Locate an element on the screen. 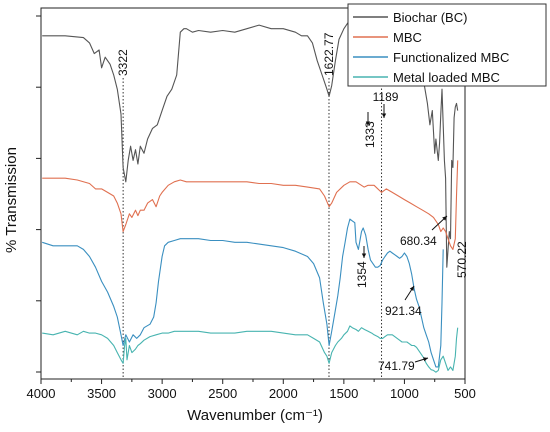 The image size is (550, 432). legend-label-1: Biochar (BC) is located at coordinates (430, 17).